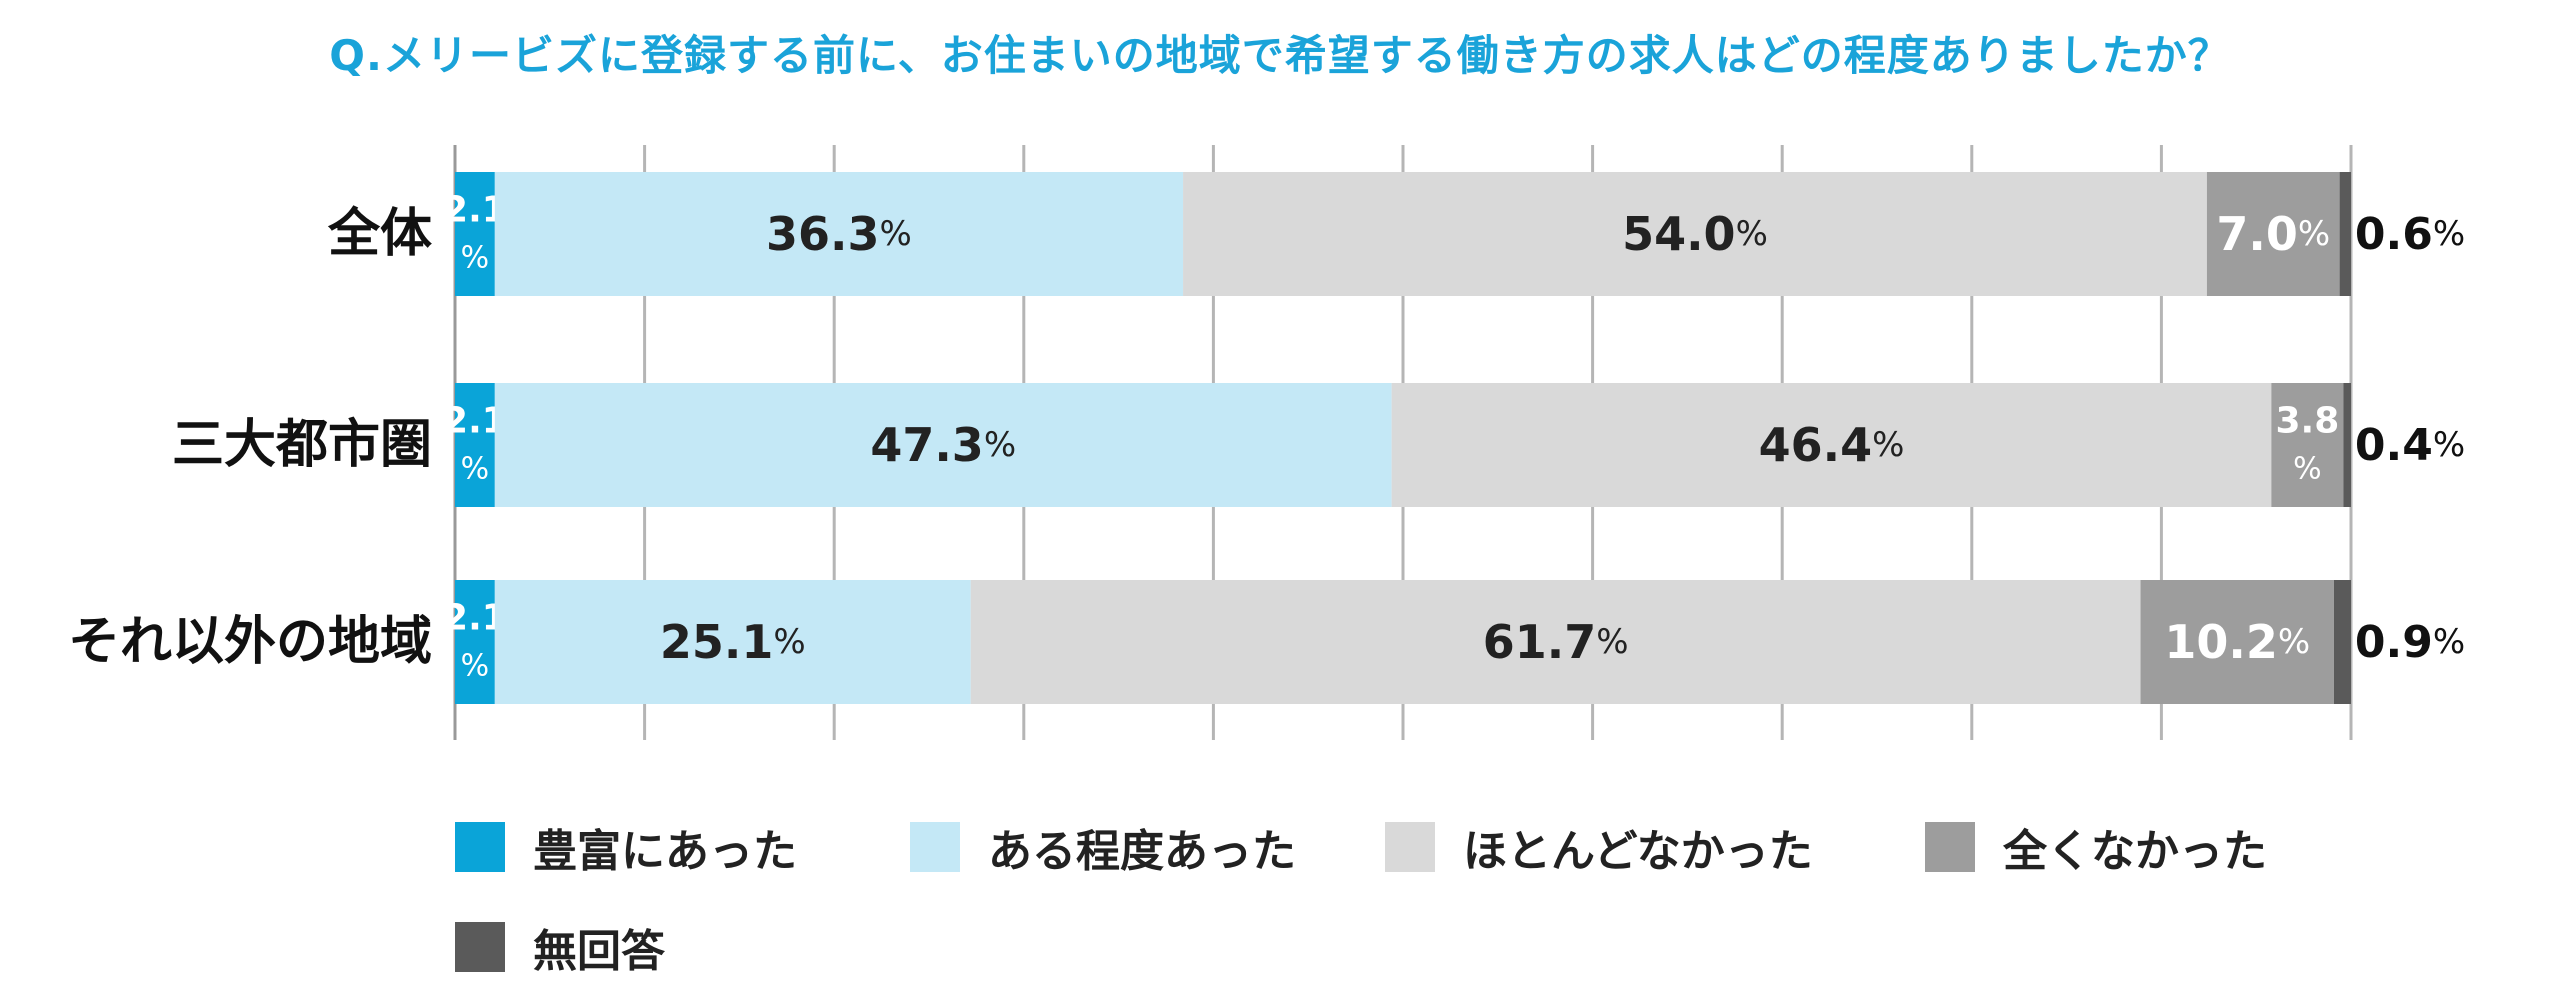  Describe the element at coordinates (2308, 421) in the screenshot. I see `data-label: 3.8` at that location.